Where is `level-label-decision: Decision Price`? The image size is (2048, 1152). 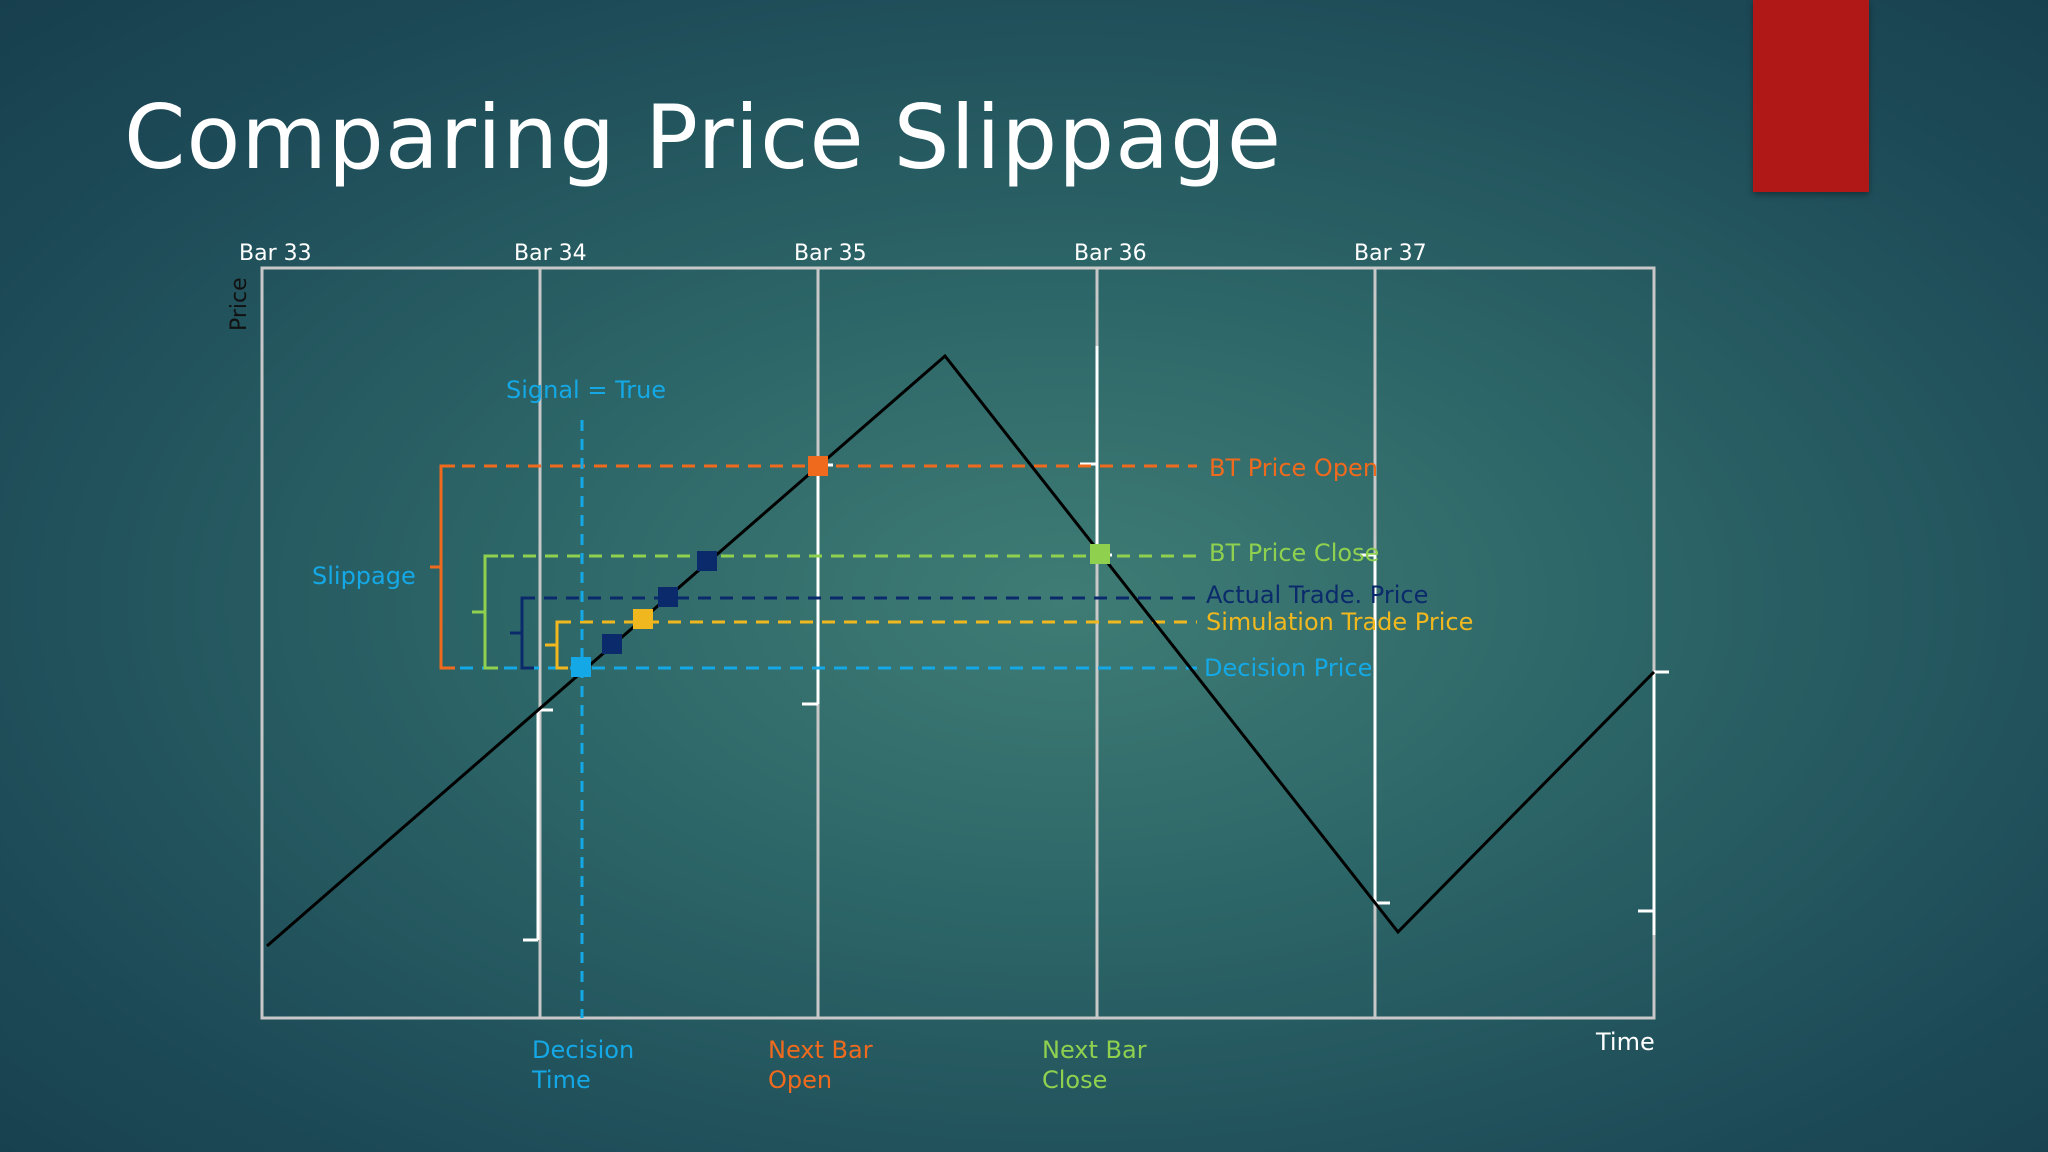
level-label-decision: Decision Price is located at coordinates (1288, 668).